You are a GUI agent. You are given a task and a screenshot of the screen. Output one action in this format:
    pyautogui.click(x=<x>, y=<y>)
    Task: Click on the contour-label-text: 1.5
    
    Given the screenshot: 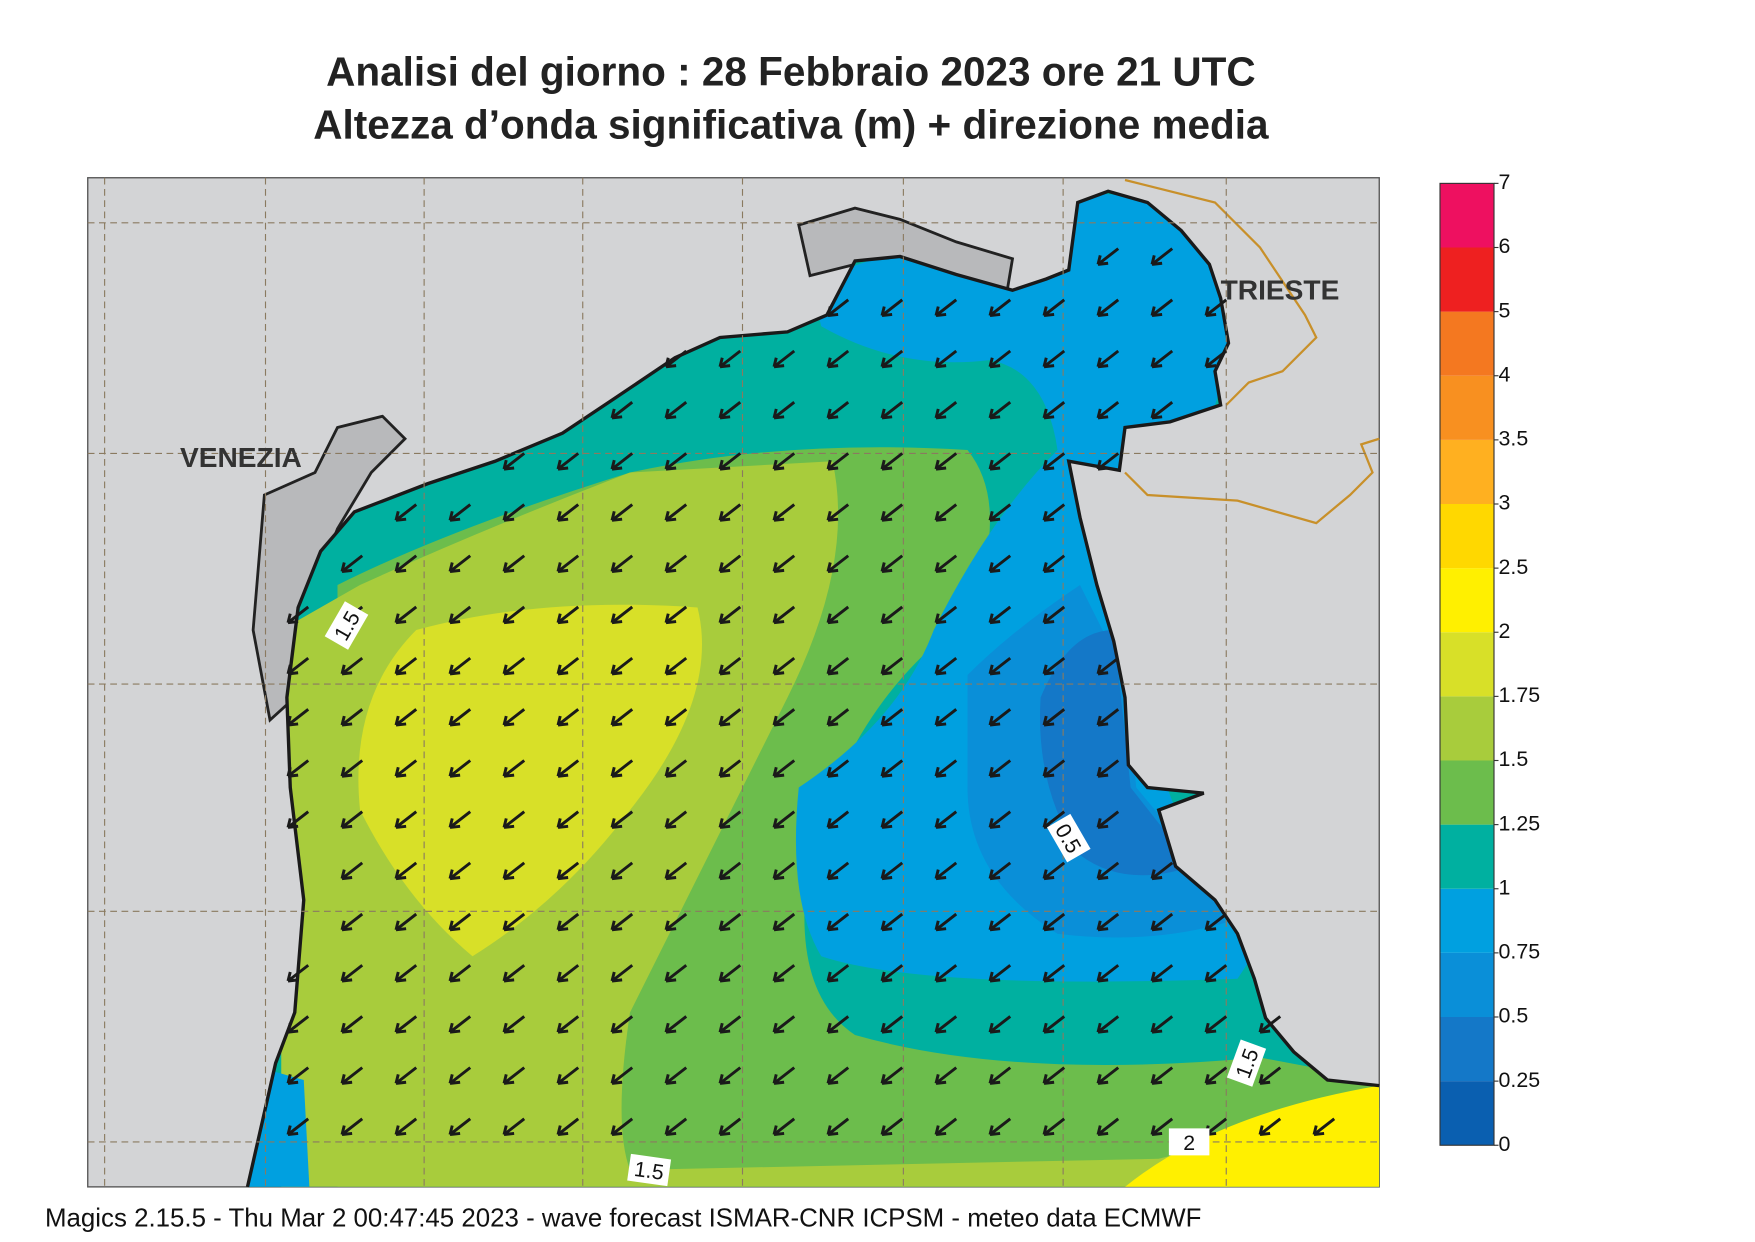 What is the action you would take?
    pyautogui.click(x=649, y=1171)
    